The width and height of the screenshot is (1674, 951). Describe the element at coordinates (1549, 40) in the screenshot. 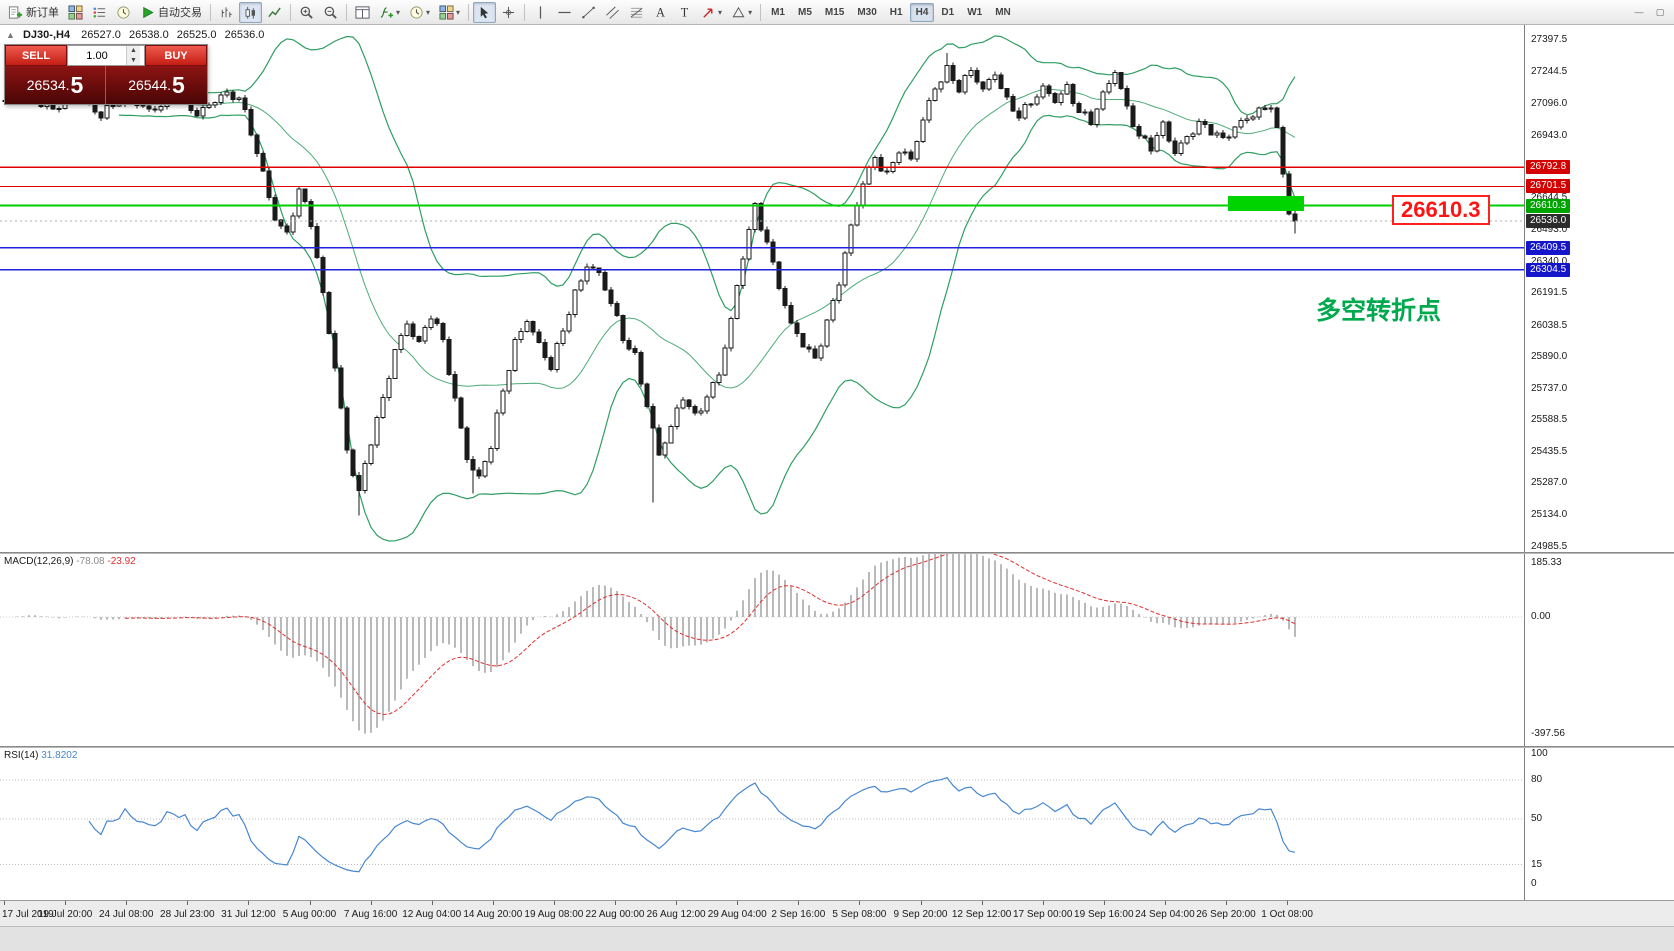

I see `price-axis-label: 27397.5` at that location.